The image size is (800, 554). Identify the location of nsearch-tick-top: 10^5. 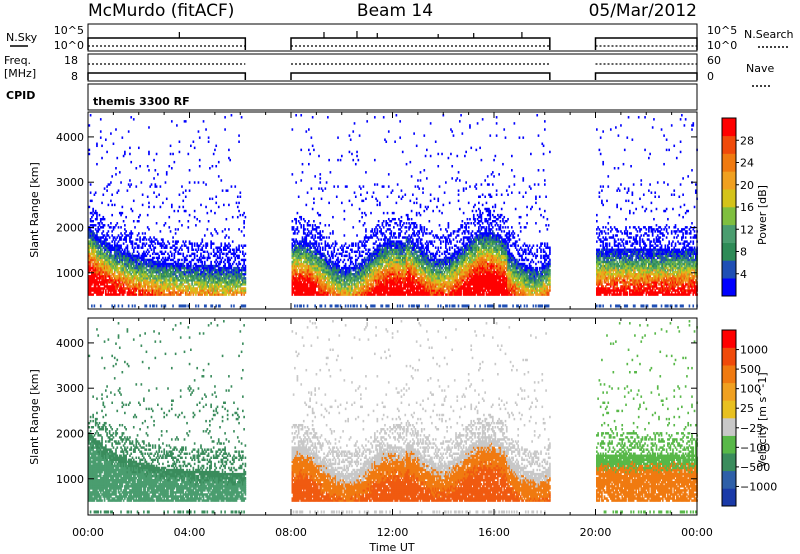
(722, 30).